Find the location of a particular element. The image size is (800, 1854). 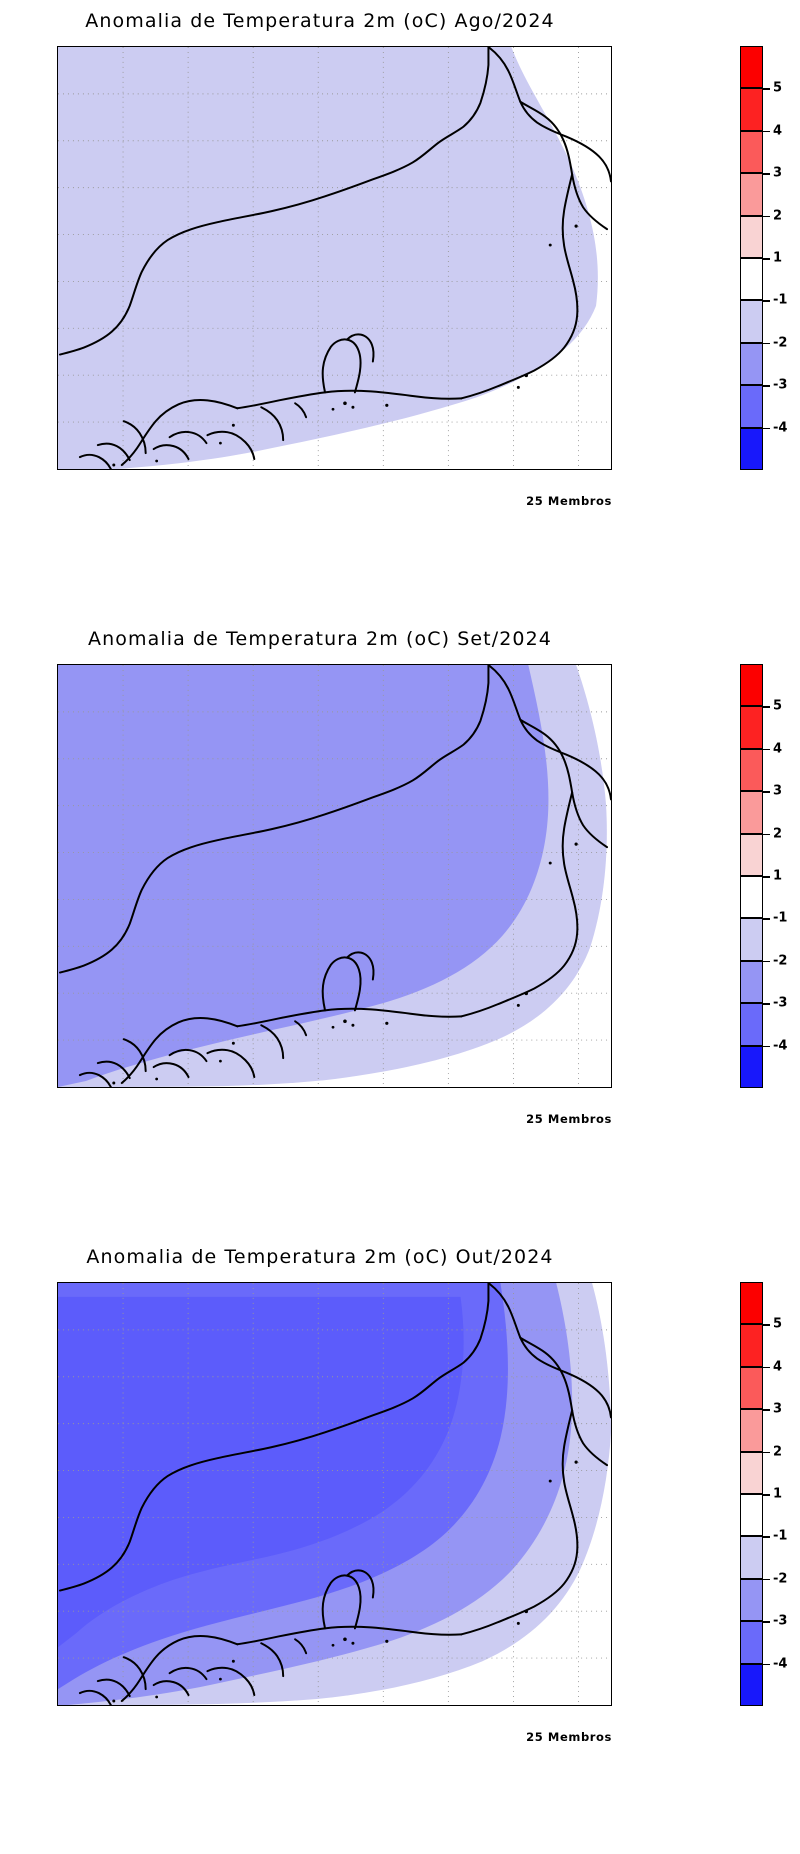

colorbar-label-6: -2 is located at coordinates (780, 1579).